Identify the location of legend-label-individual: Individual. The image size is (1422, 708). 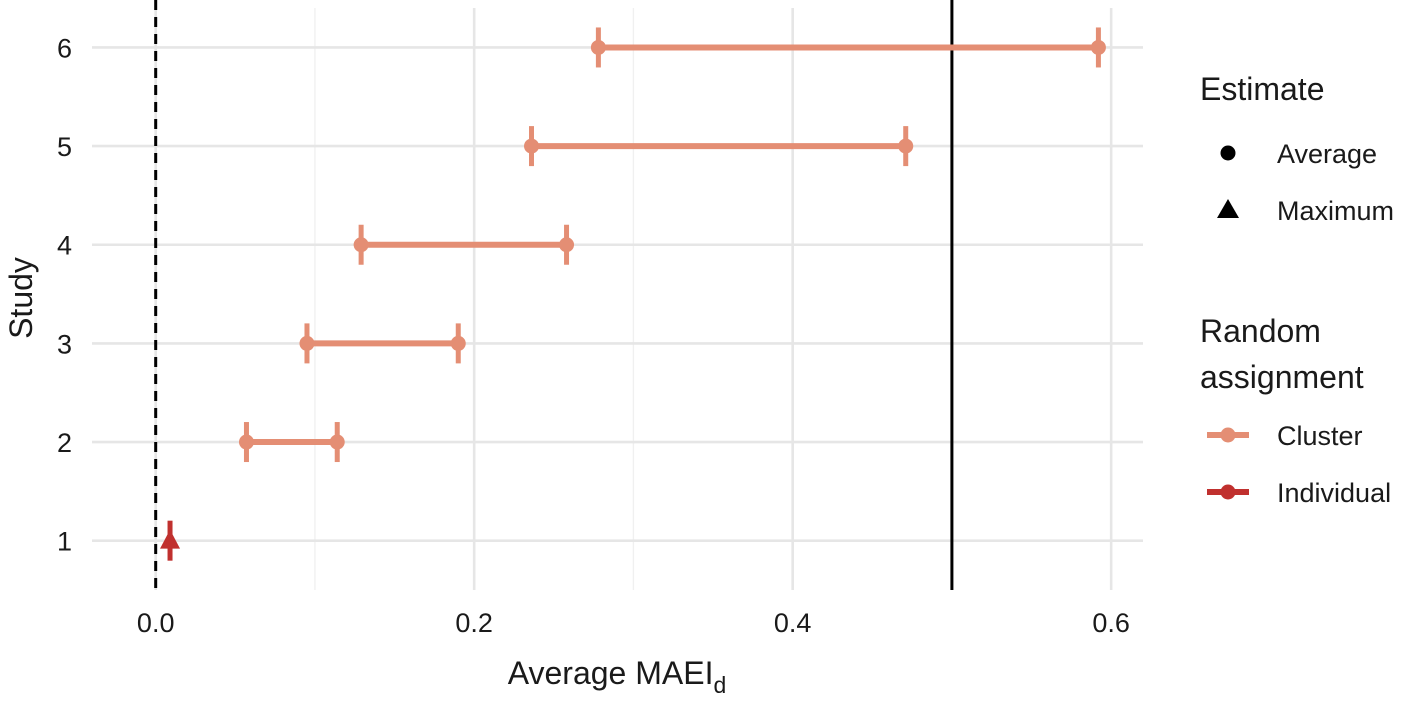
(1334, 493).